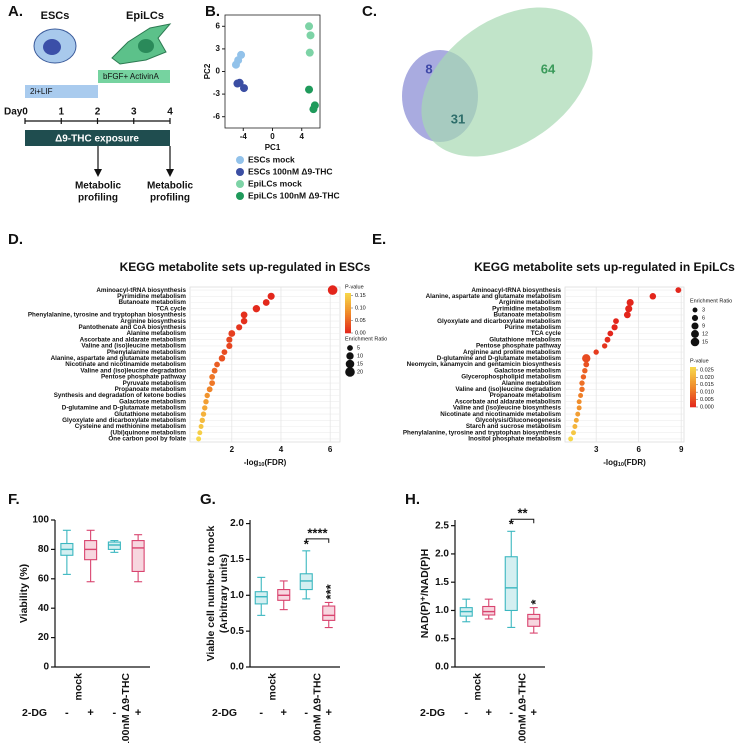 This screenshot has height=743, width=735. What do you see at coordinates (171, 308) in the screenshot?
I see `category-label: TCA cycle` at bounding box center [171, 308].